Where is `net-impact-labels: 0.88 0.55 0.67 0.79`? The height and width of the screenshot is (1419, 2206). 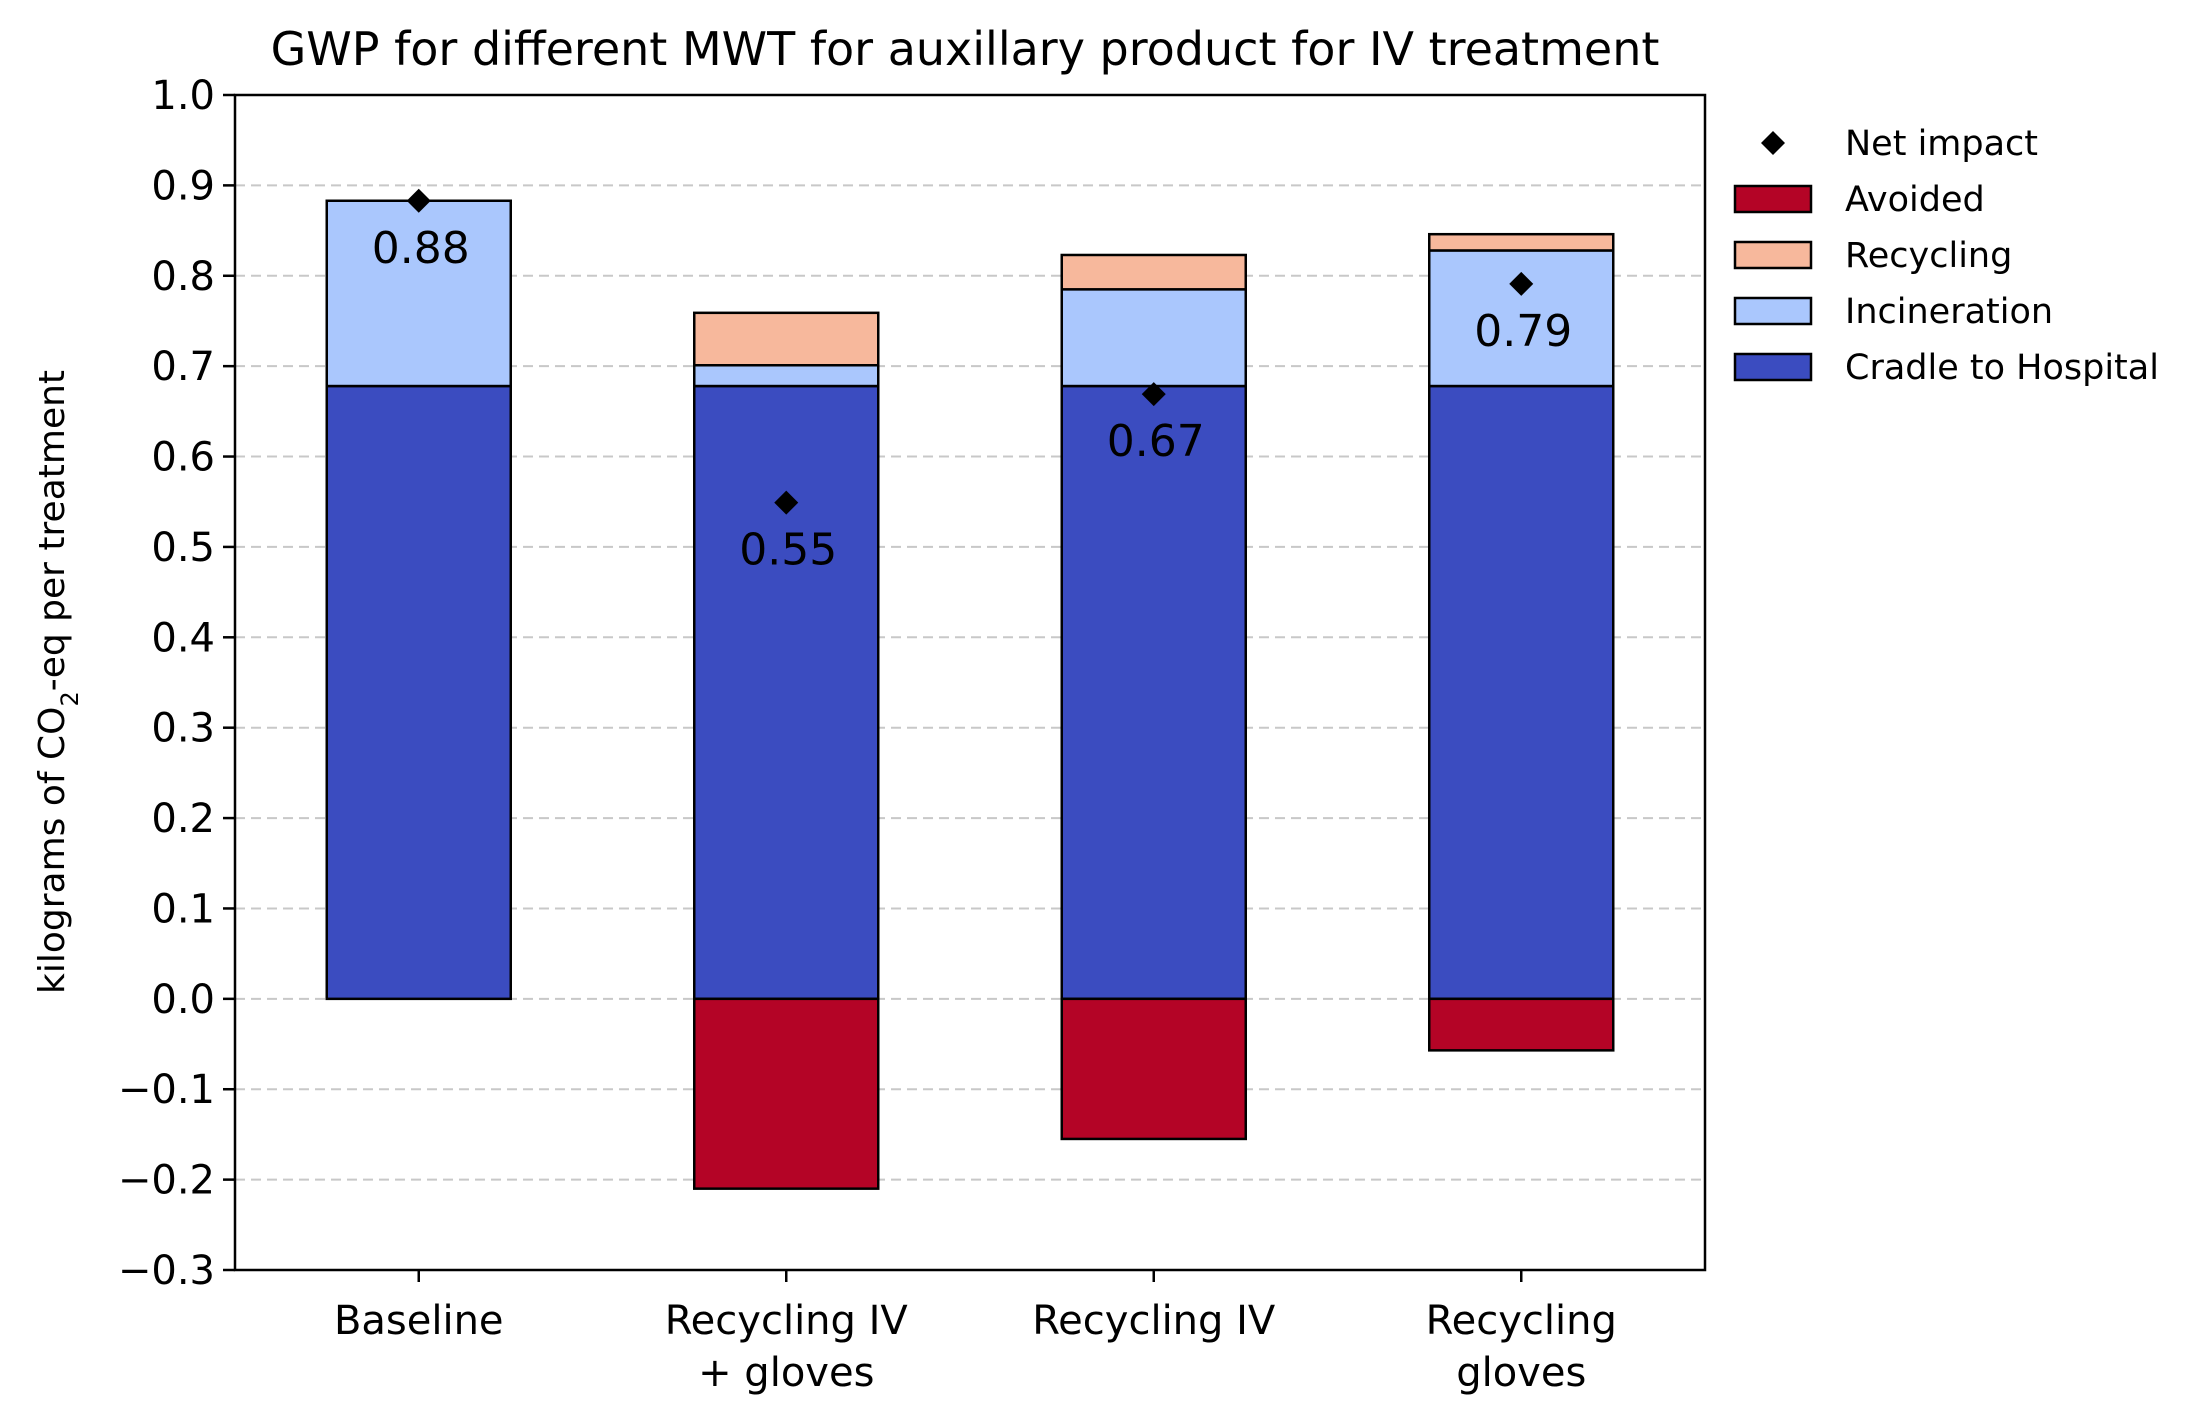 net-impact-labels: 0.88 0.55 0.67 0.79 is located at coordinates (972, 399).